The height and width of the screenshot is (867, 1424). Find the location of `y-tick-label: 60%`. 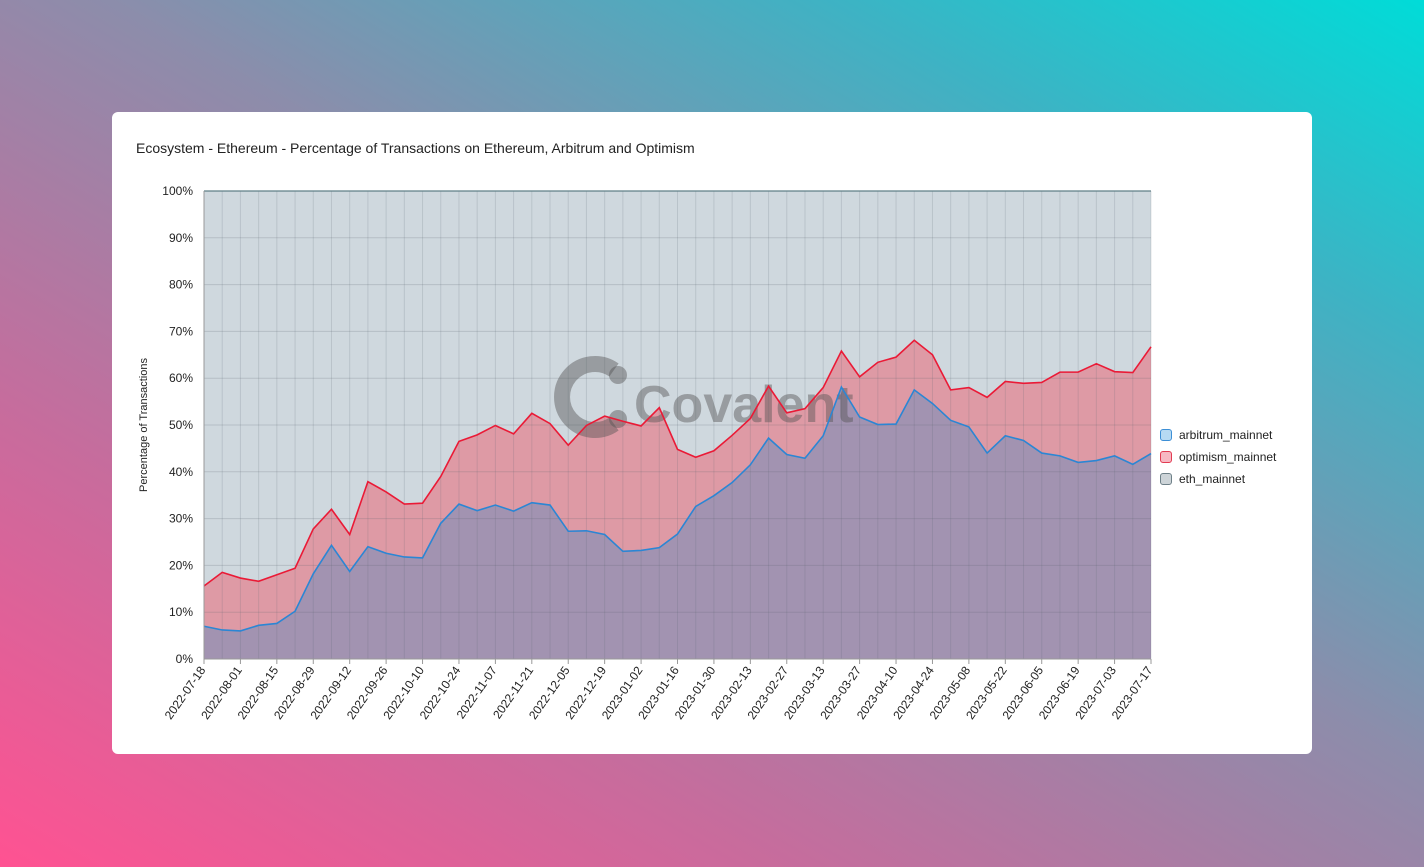

y-tick-label: 60% is located at coordinates (181, 378).